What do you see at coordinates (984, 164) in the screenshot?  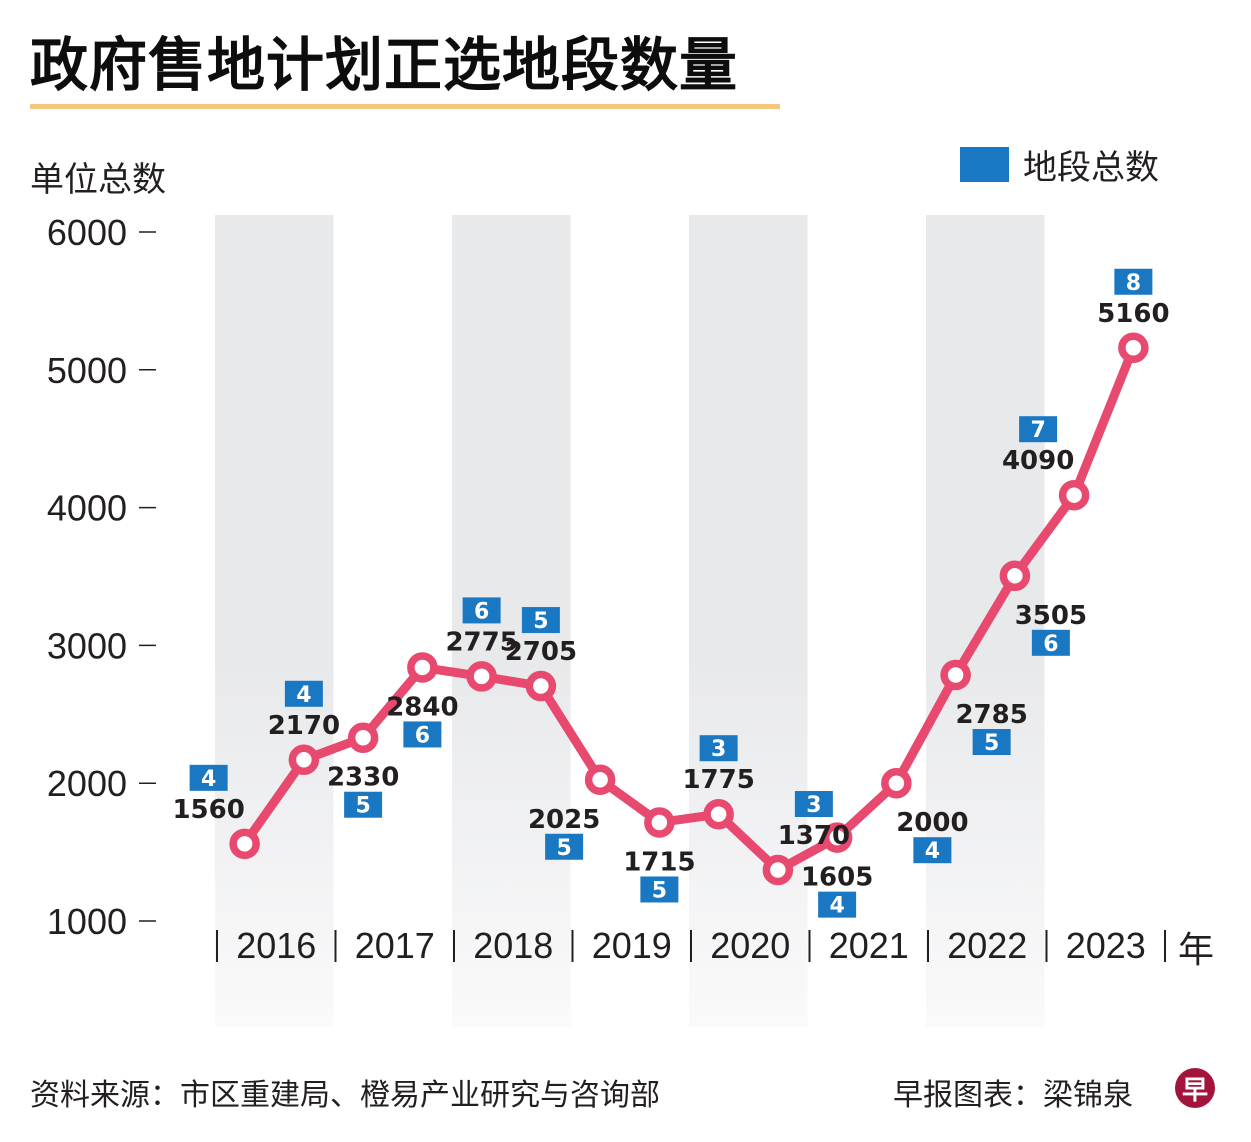 I see `legend-swatch` at bounding box center [984, 164].